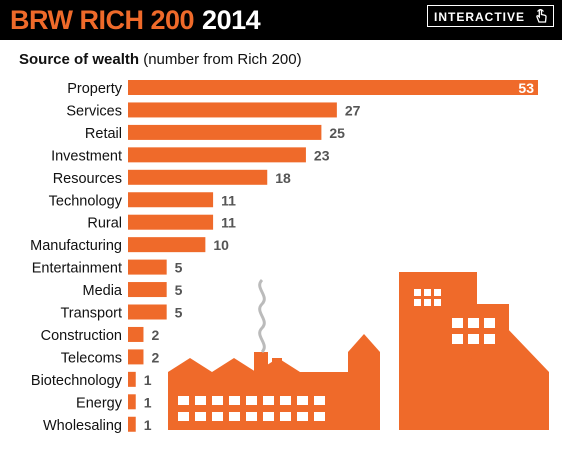 This screenshot has height=450, width=562. I want to click on category-label: Energy, so click(99, 403).